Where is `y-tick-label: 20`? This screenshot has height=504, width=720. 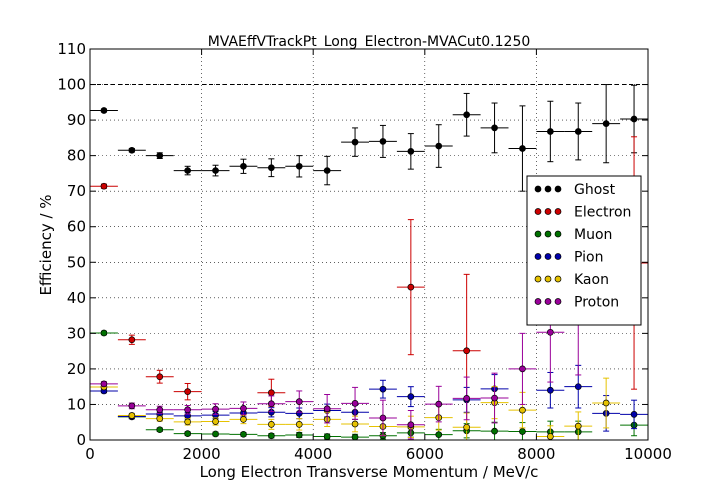 y-tick-label: 20 is located at coordinates (76, 369).